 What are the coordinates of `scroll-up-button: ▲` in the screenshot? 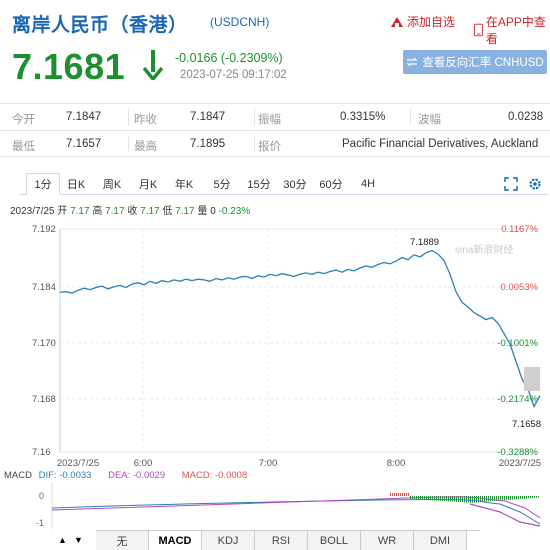 It's located at (62, 540).